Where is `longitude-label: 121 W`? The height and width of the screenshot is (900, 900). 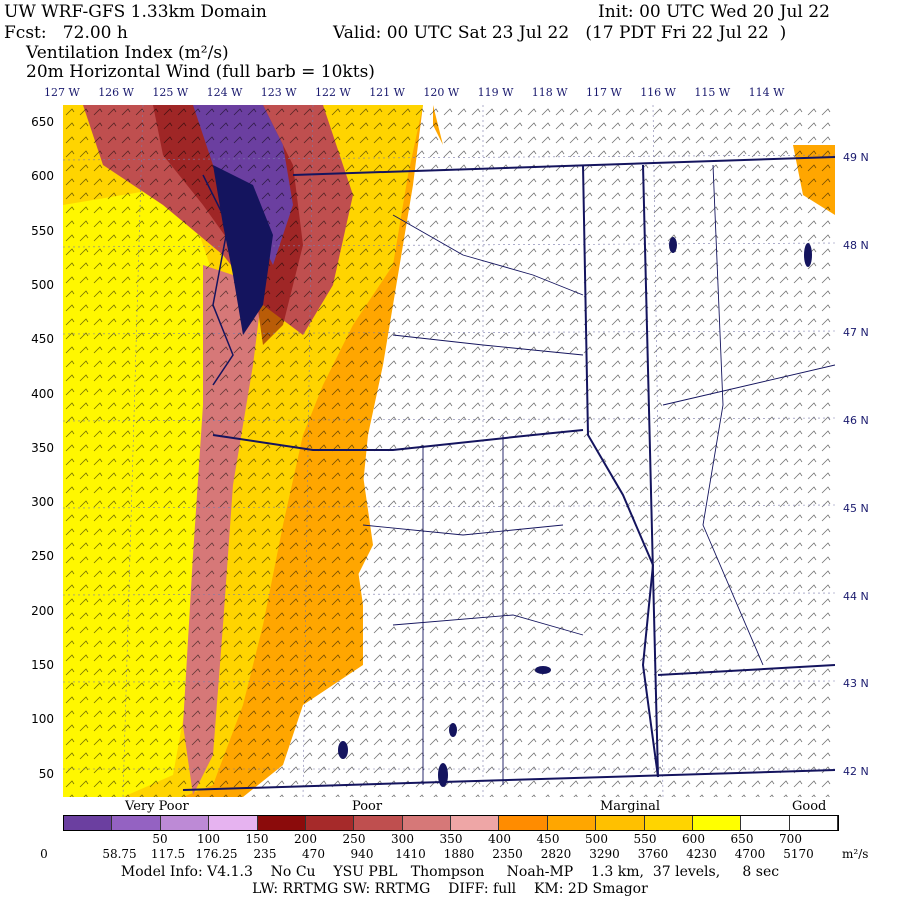 longitude-label: 121 W is located at coordinates (387, 92).